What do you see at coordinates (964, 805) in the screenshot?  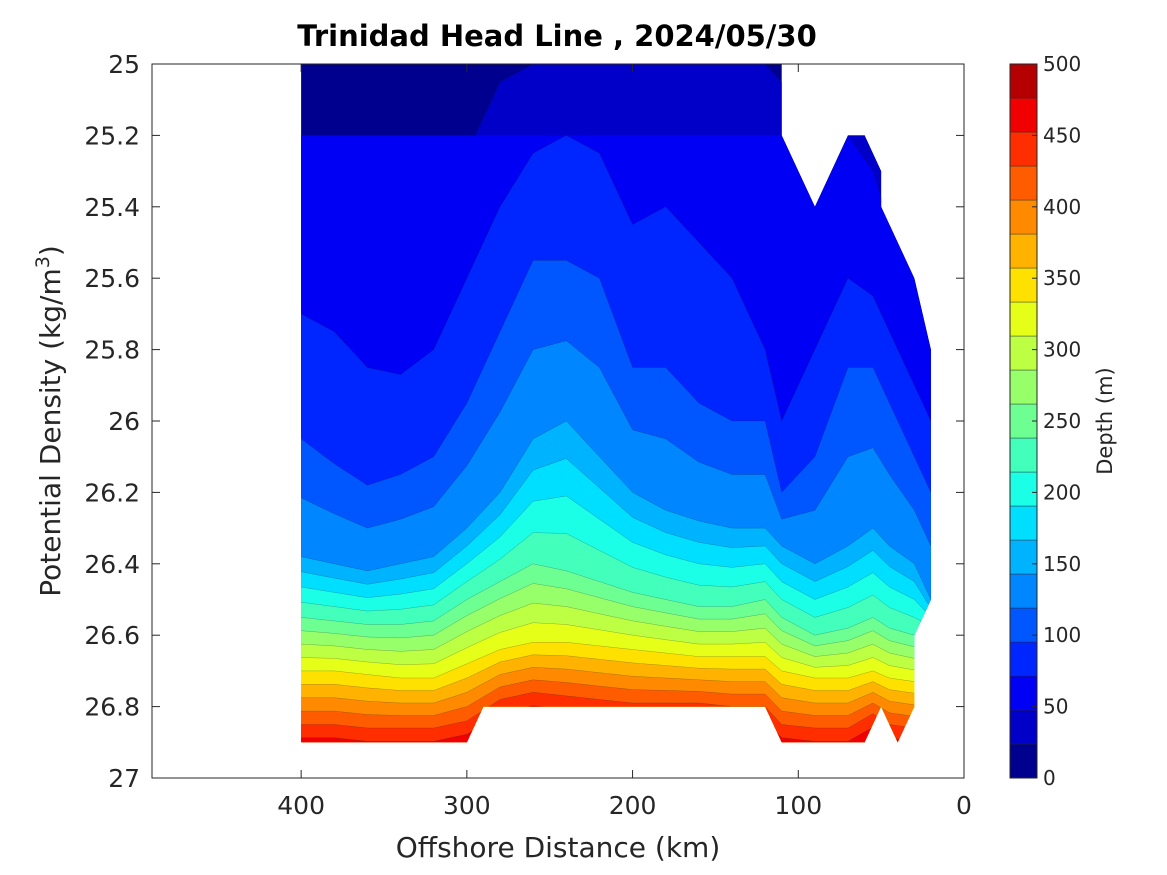 I see `x-tick-label: 0` at bounding box center [964, 805].